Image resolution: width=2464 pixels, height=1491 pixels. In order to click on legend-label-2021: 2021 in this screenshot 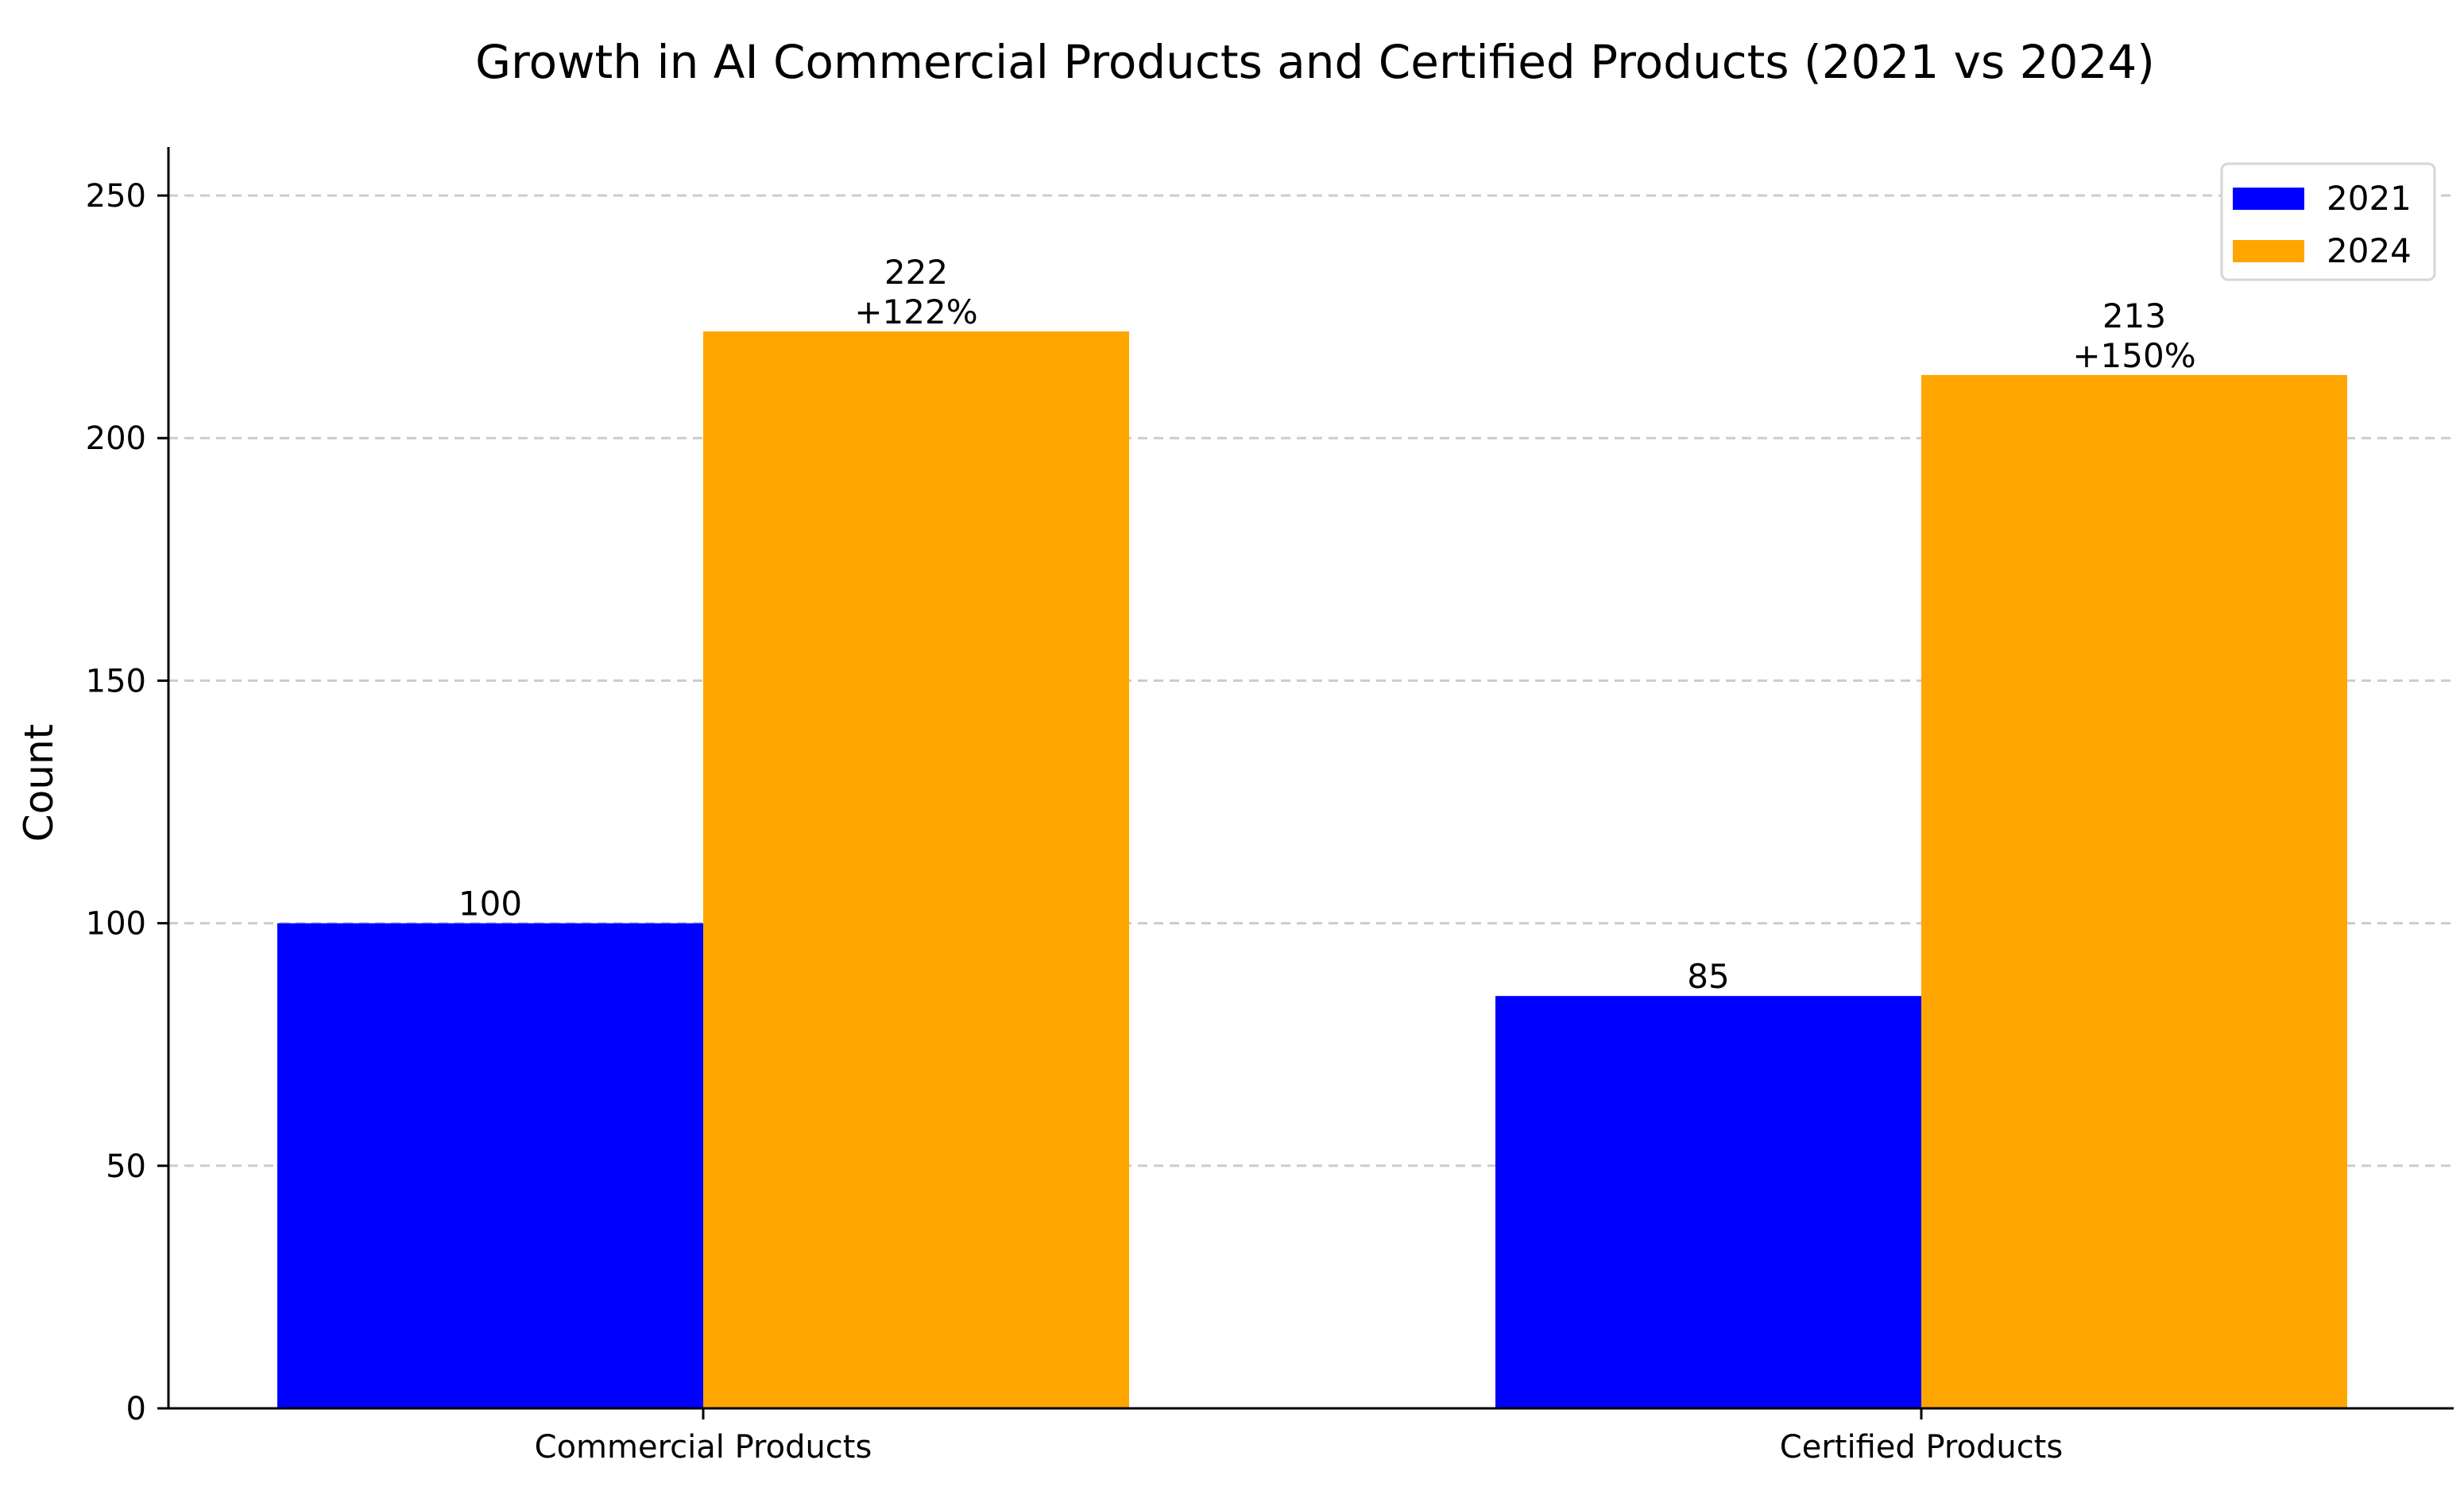, I will do `click(2369, 198)`.